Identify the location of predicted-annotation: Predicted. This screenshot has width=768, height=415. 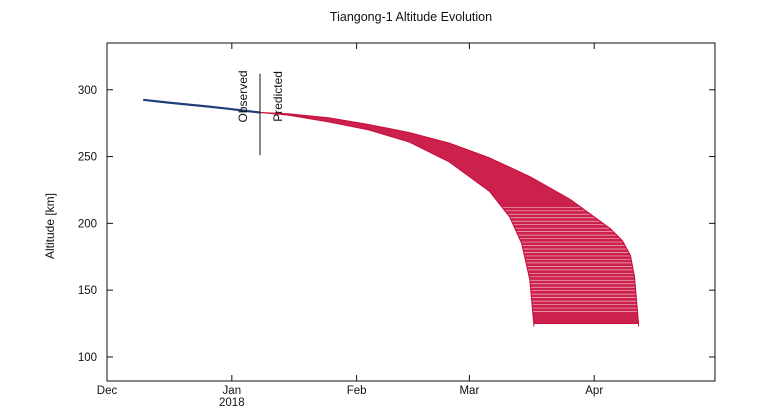
(278, 96).